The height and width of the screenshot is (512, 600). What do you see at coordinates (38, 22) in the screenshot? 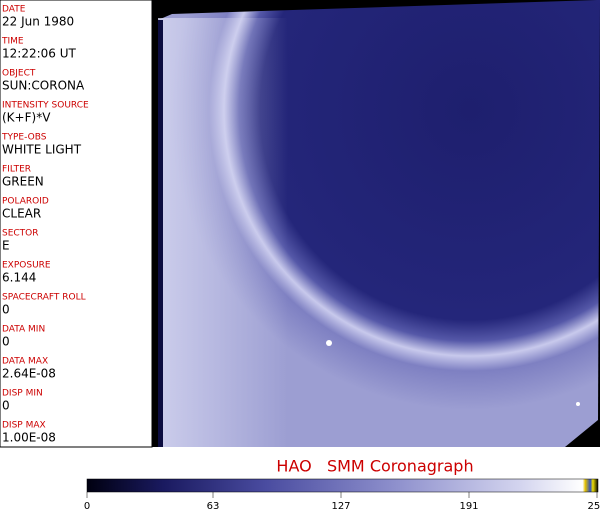
I see `field-value: 22 Jun 1980` at bounding box center [38, 22].